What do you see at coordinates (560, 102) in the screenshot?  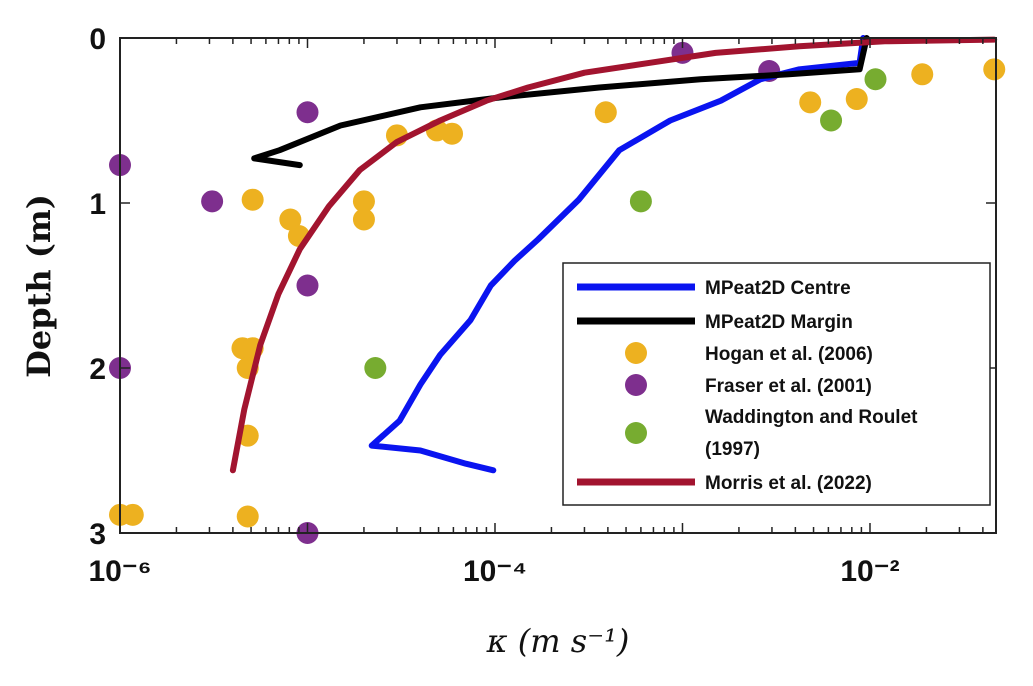 I see `series-line-mpeat2d-margin` at bounding box center [560, 102].